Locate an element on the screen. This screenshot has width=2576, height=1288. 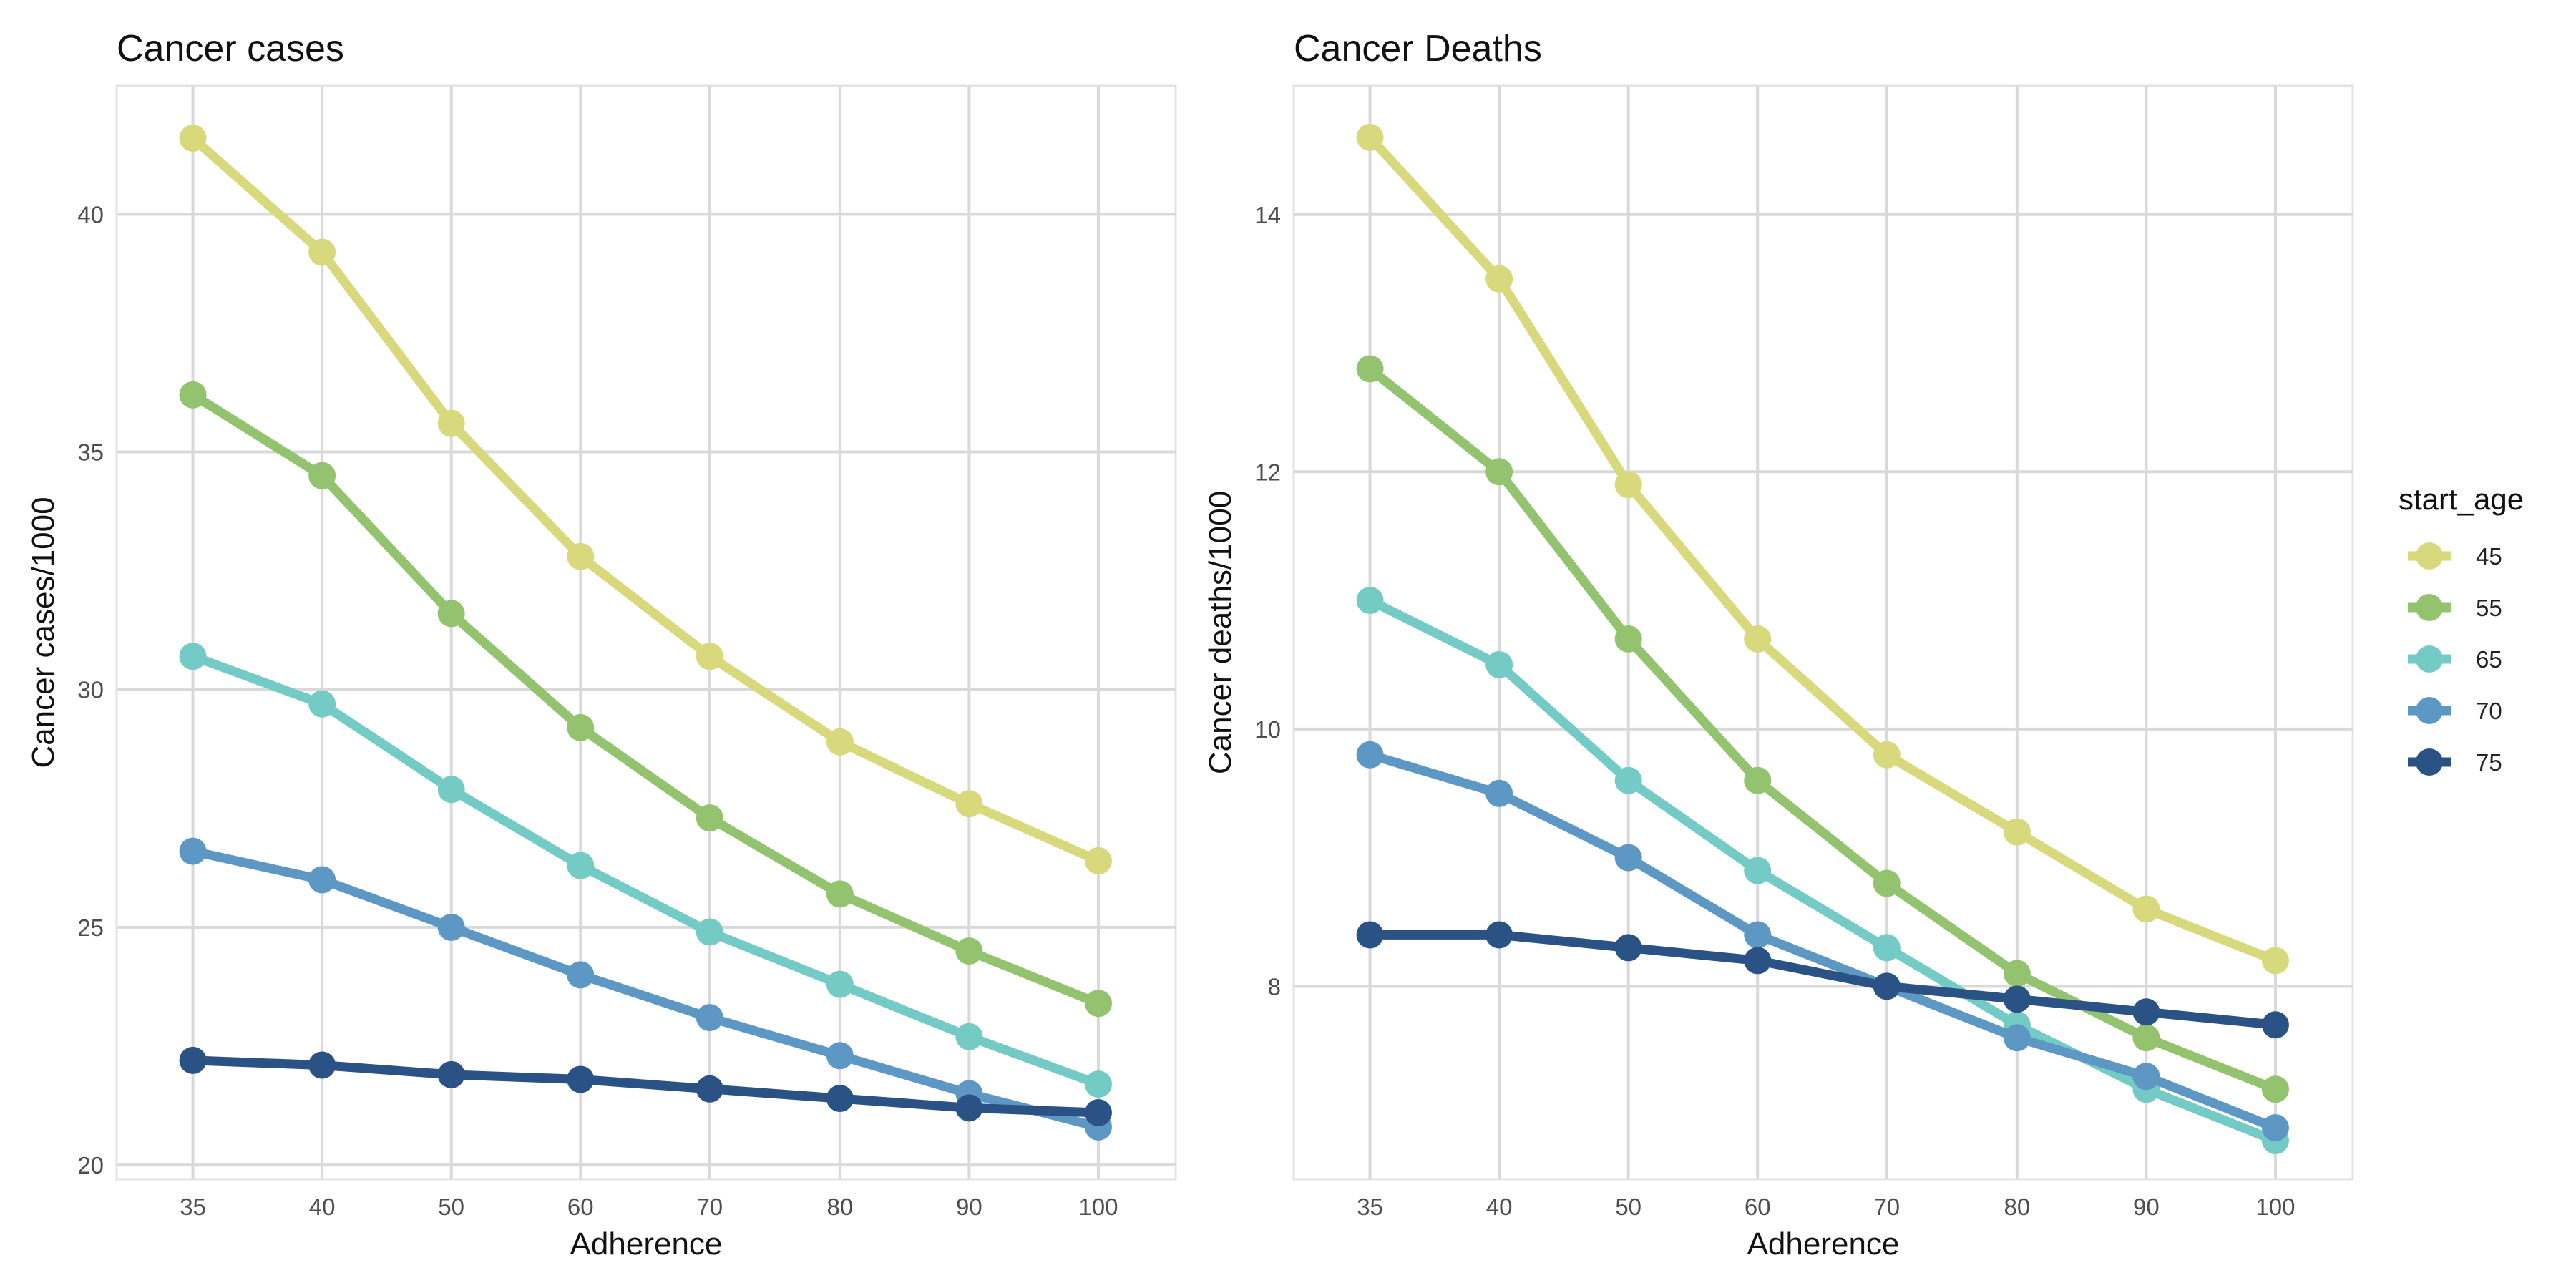
legend-label: 65 is located at coordinates (2489, 659).